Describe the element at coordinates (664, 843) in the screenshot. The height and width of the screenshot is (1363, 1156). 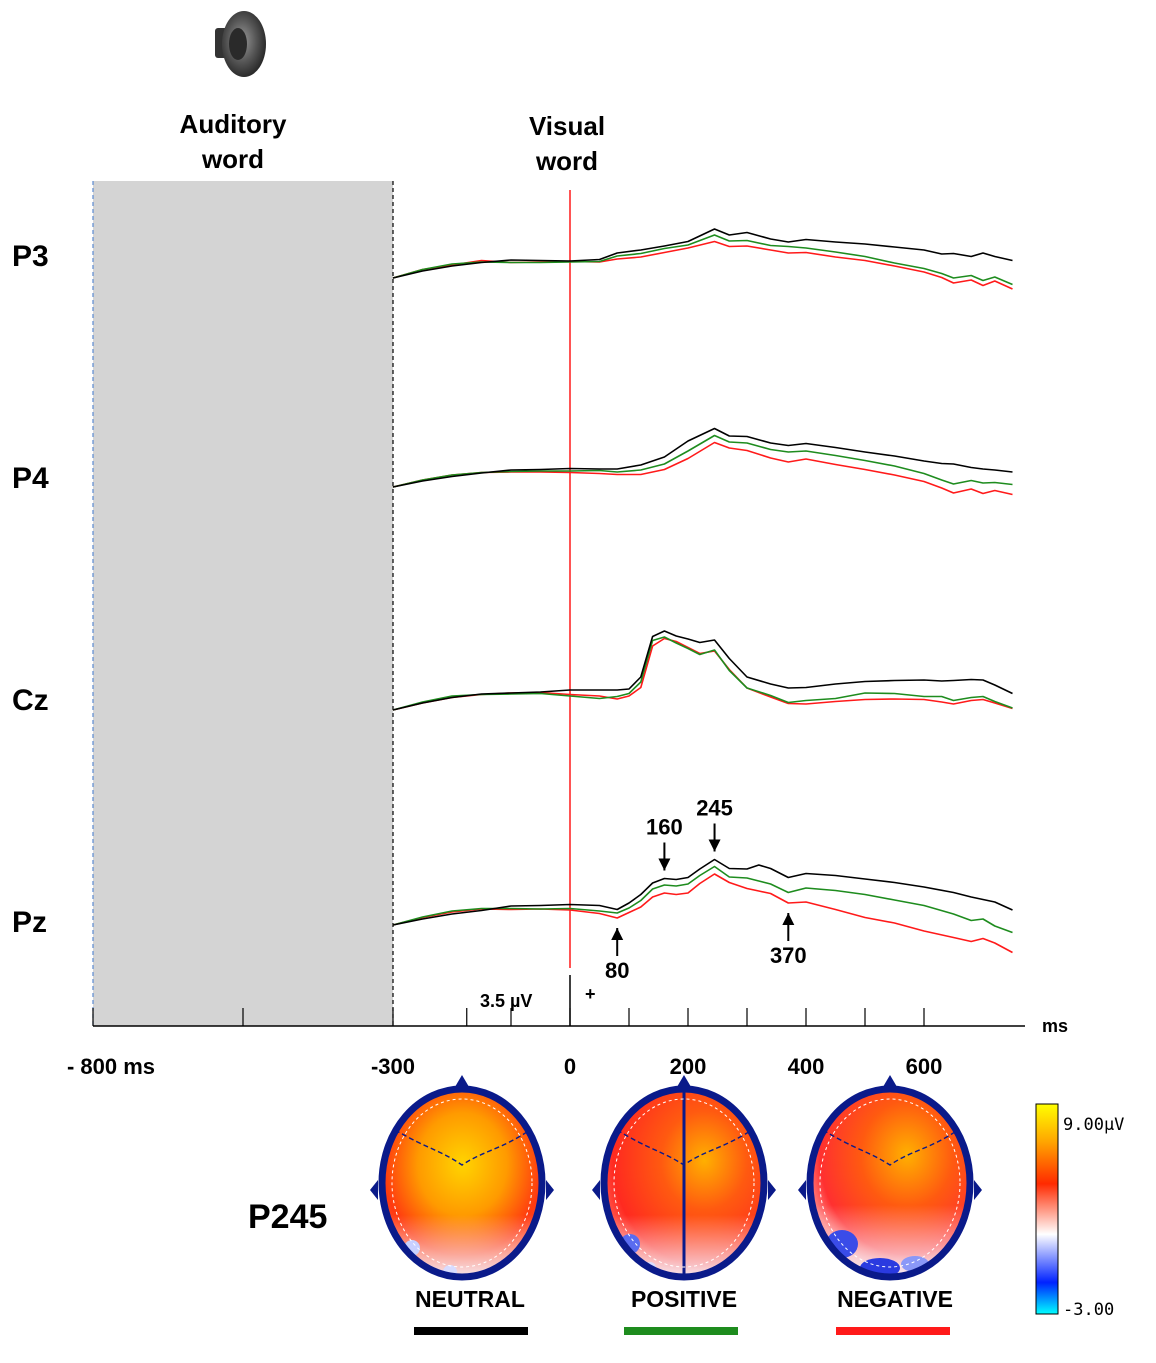
I see `peak-marker-160: 160` at that location.